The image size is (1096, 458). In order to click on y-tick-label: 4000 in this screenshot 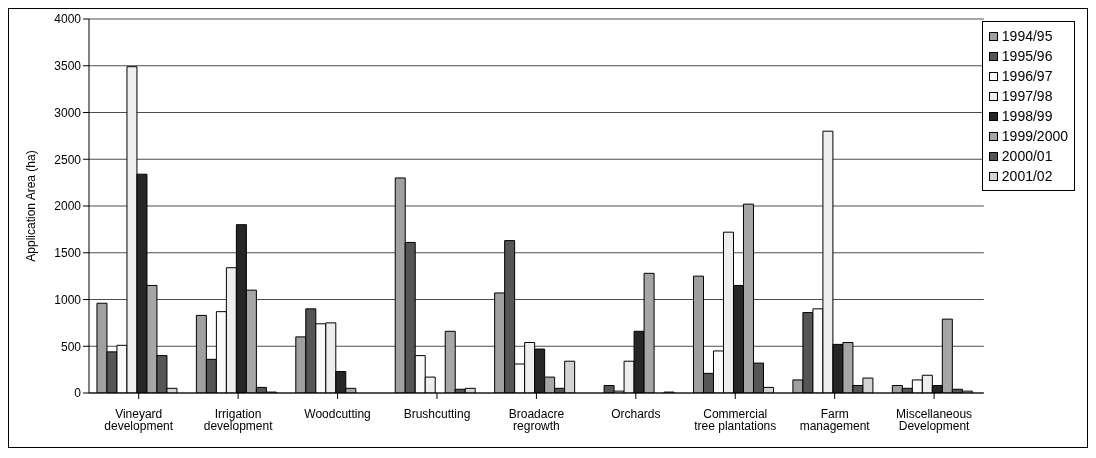, I will do `click(68, 19)`.